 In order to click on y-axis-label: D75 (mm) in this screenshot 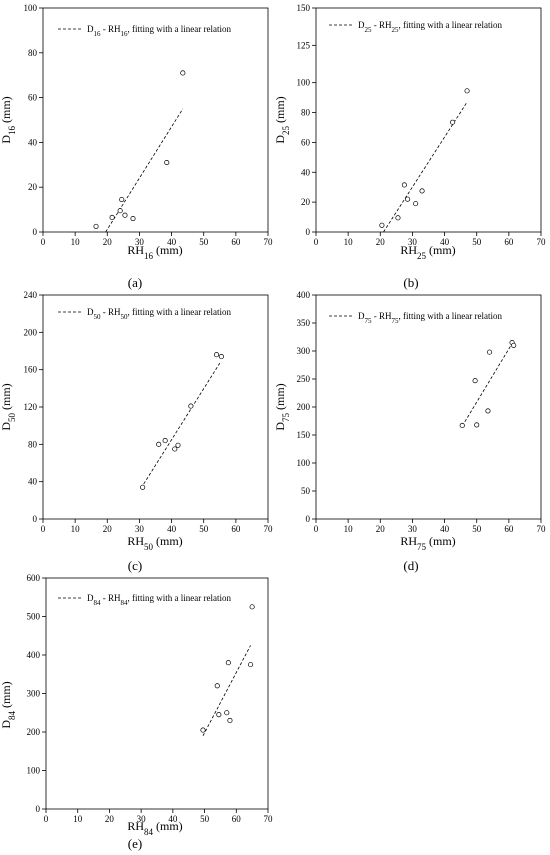, I will do `click(282, 406)`.